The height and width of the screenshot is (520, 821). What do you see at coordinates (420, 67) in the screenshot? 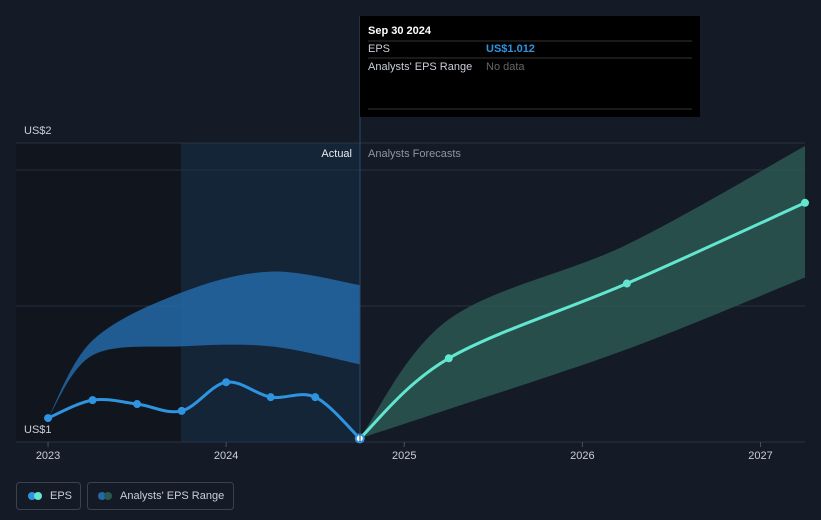
I see `tooltip-label: Analysts' EPS Range` at bounding box center [420, 67].